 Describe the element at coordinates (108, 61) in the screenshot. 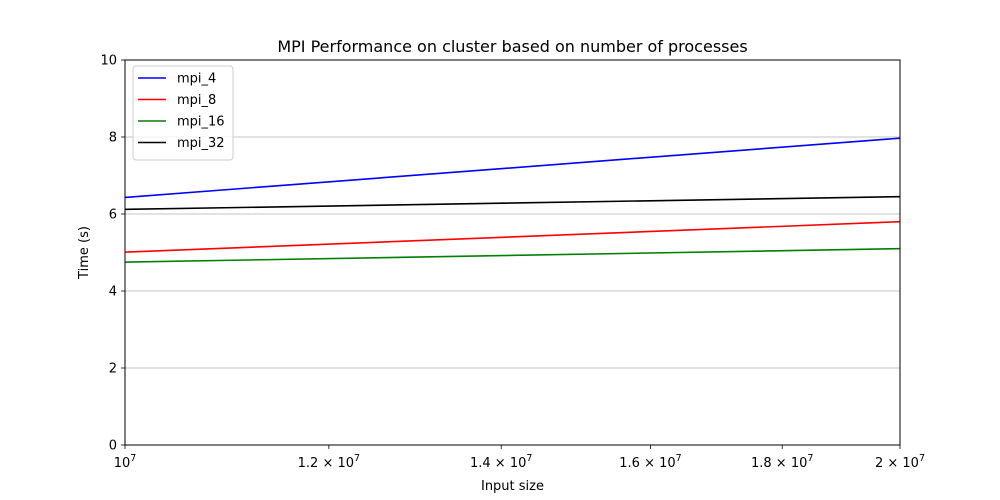

I see `y-tick-label: 10` at that location.